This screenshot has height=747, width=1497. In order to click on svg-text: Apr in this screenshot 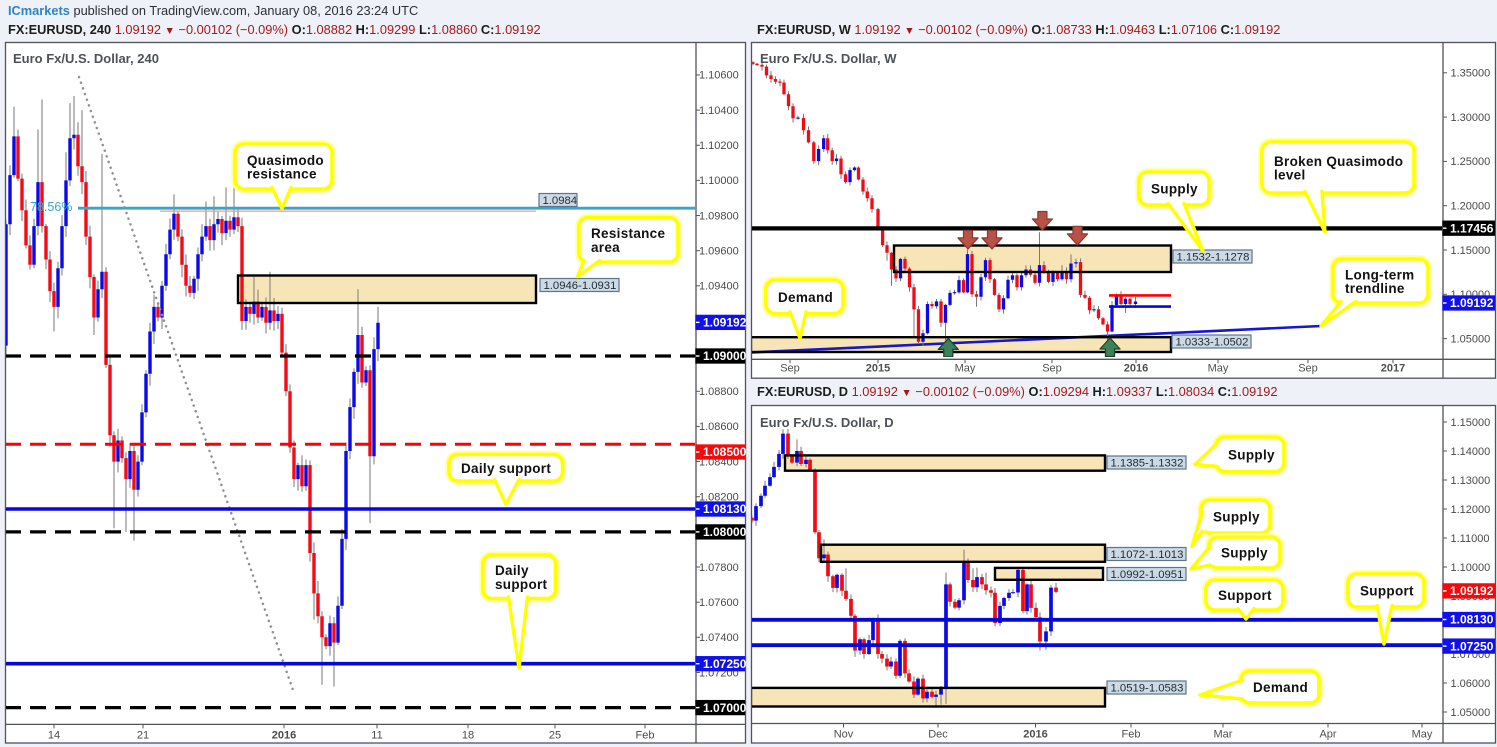, I will do `click(1327, 735)`.